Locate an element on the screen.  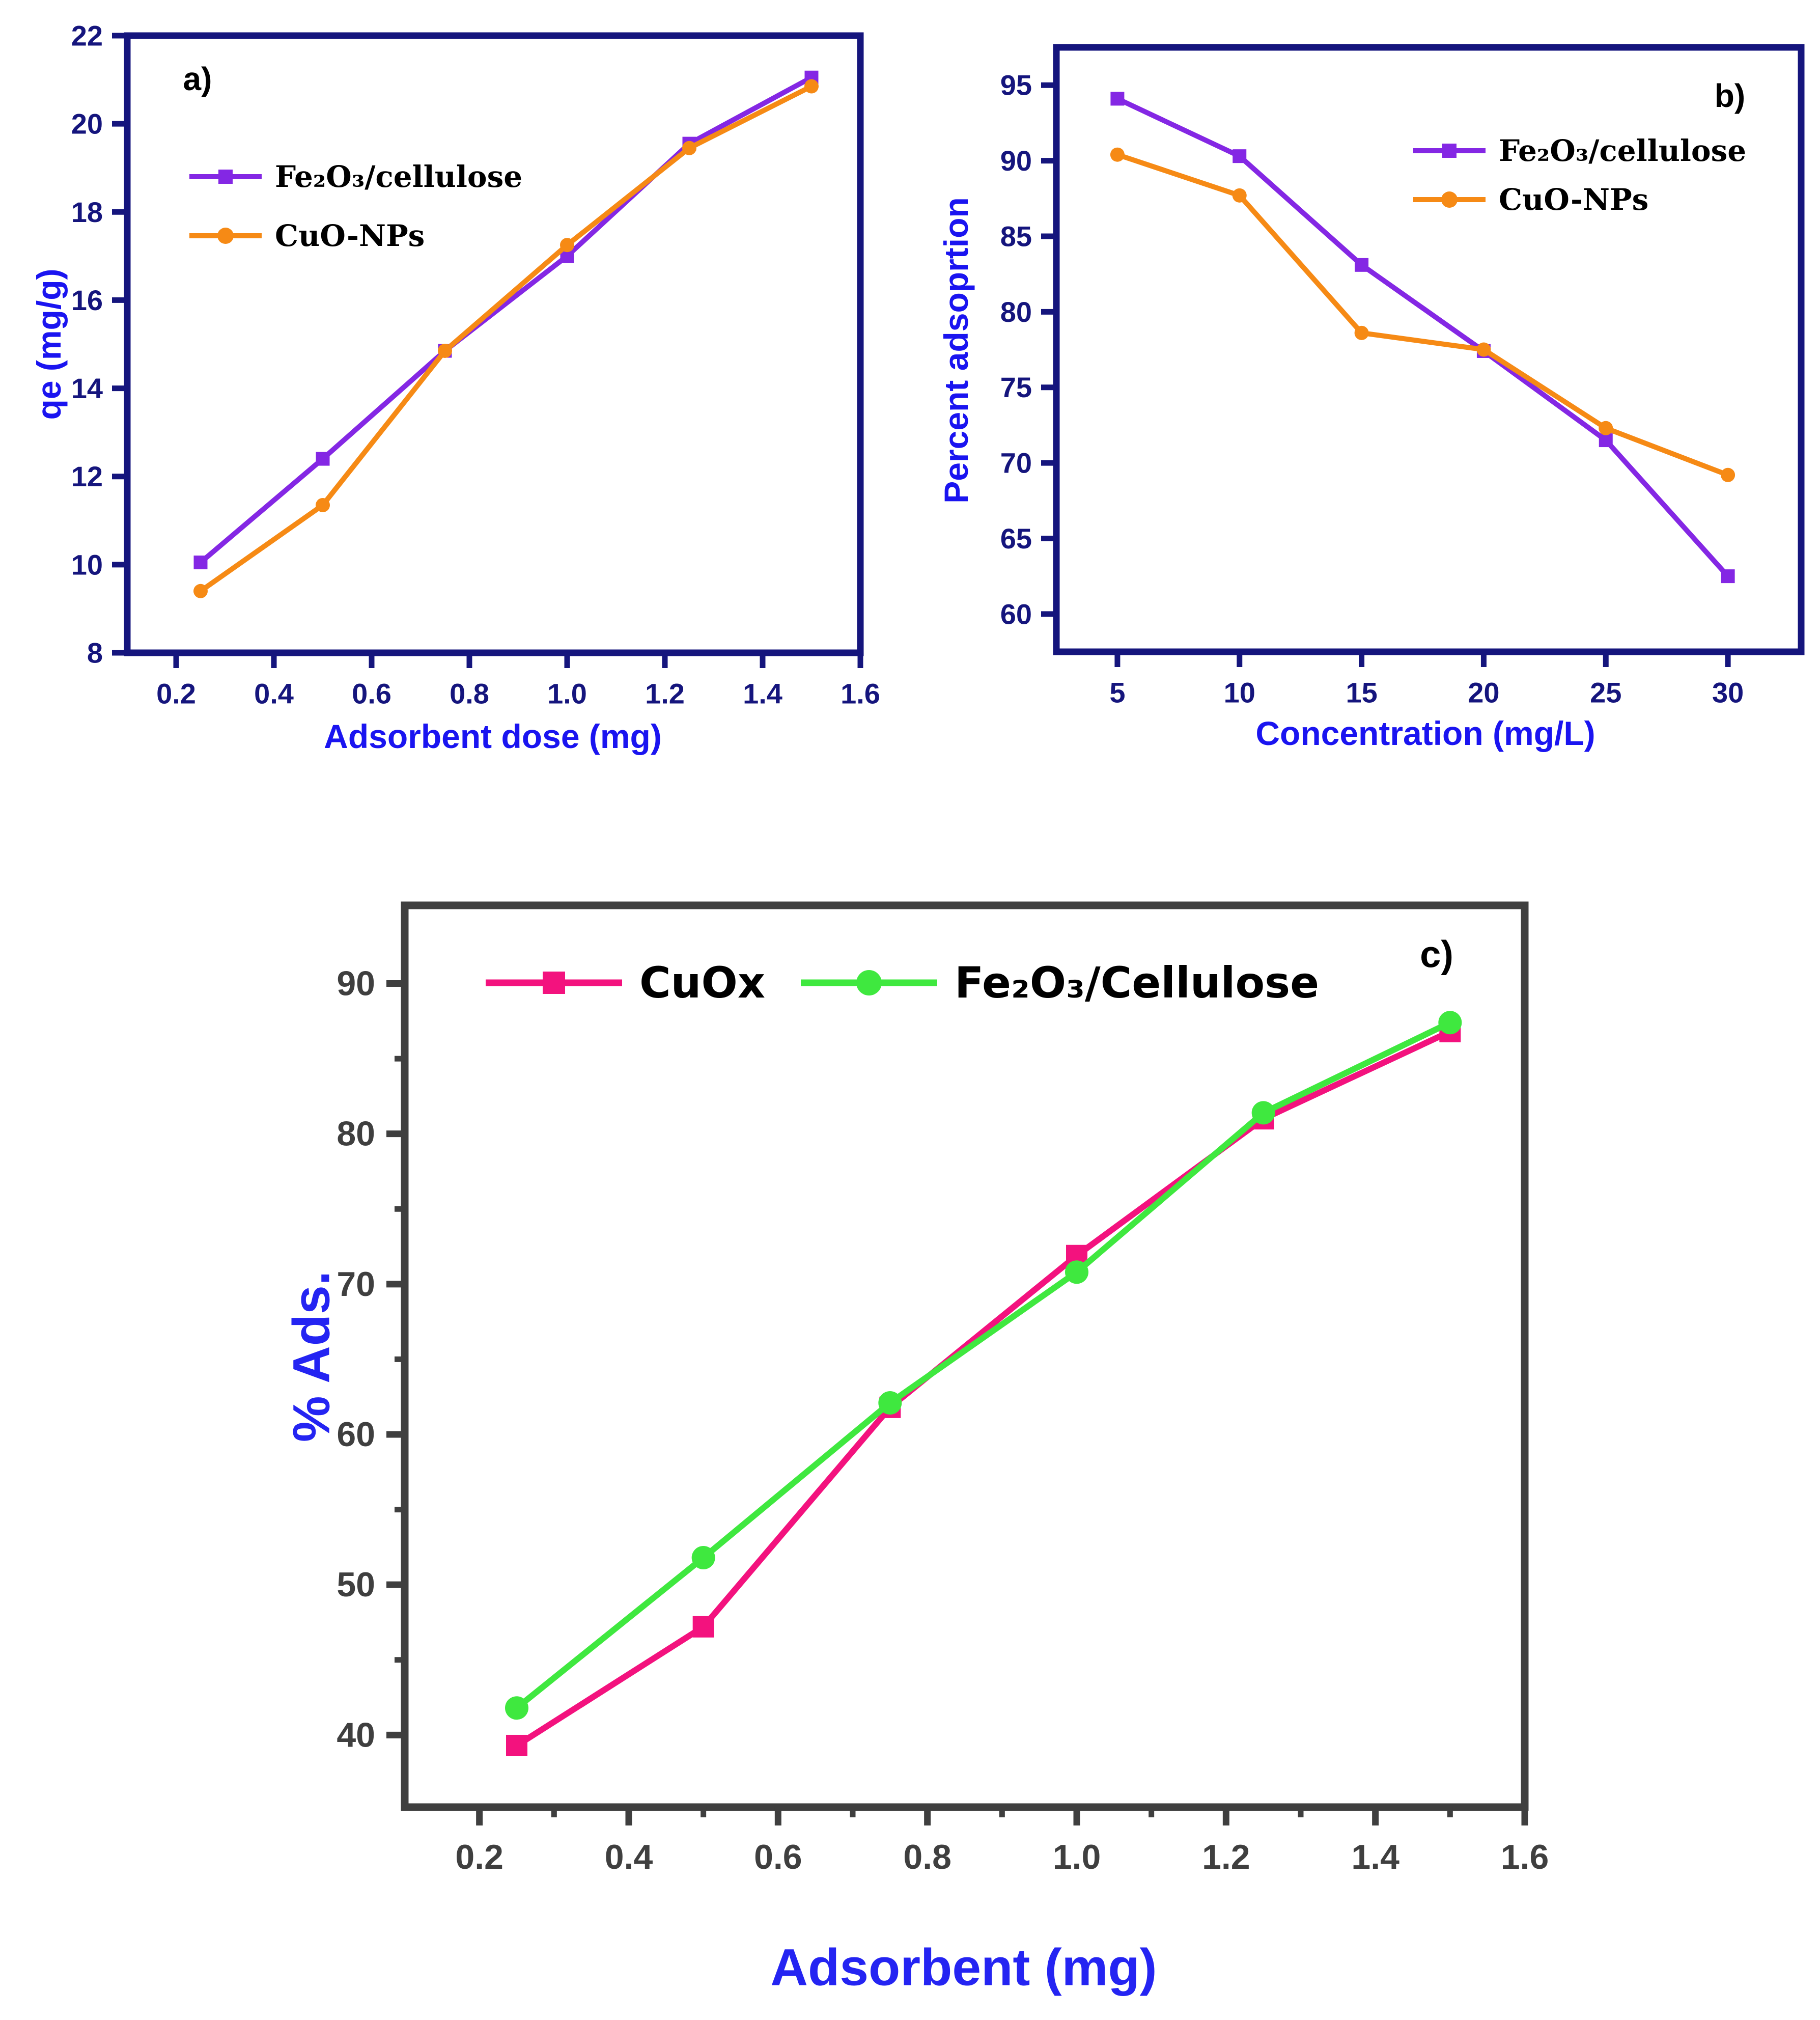
legend-label: CuOx is located at coordinates (702, 983).